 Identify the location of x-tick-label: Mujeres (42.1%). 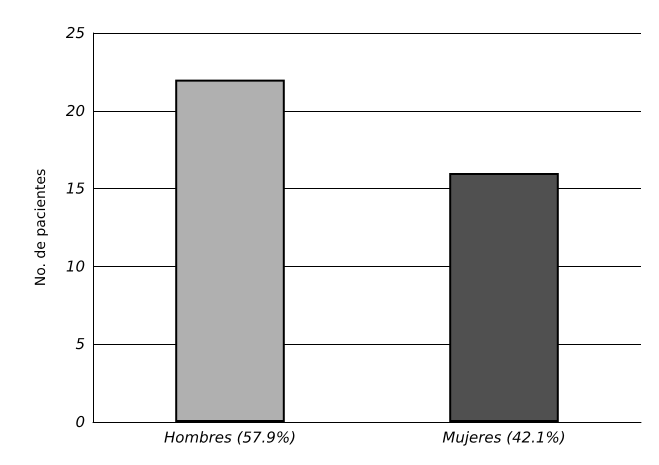
(504, 437).